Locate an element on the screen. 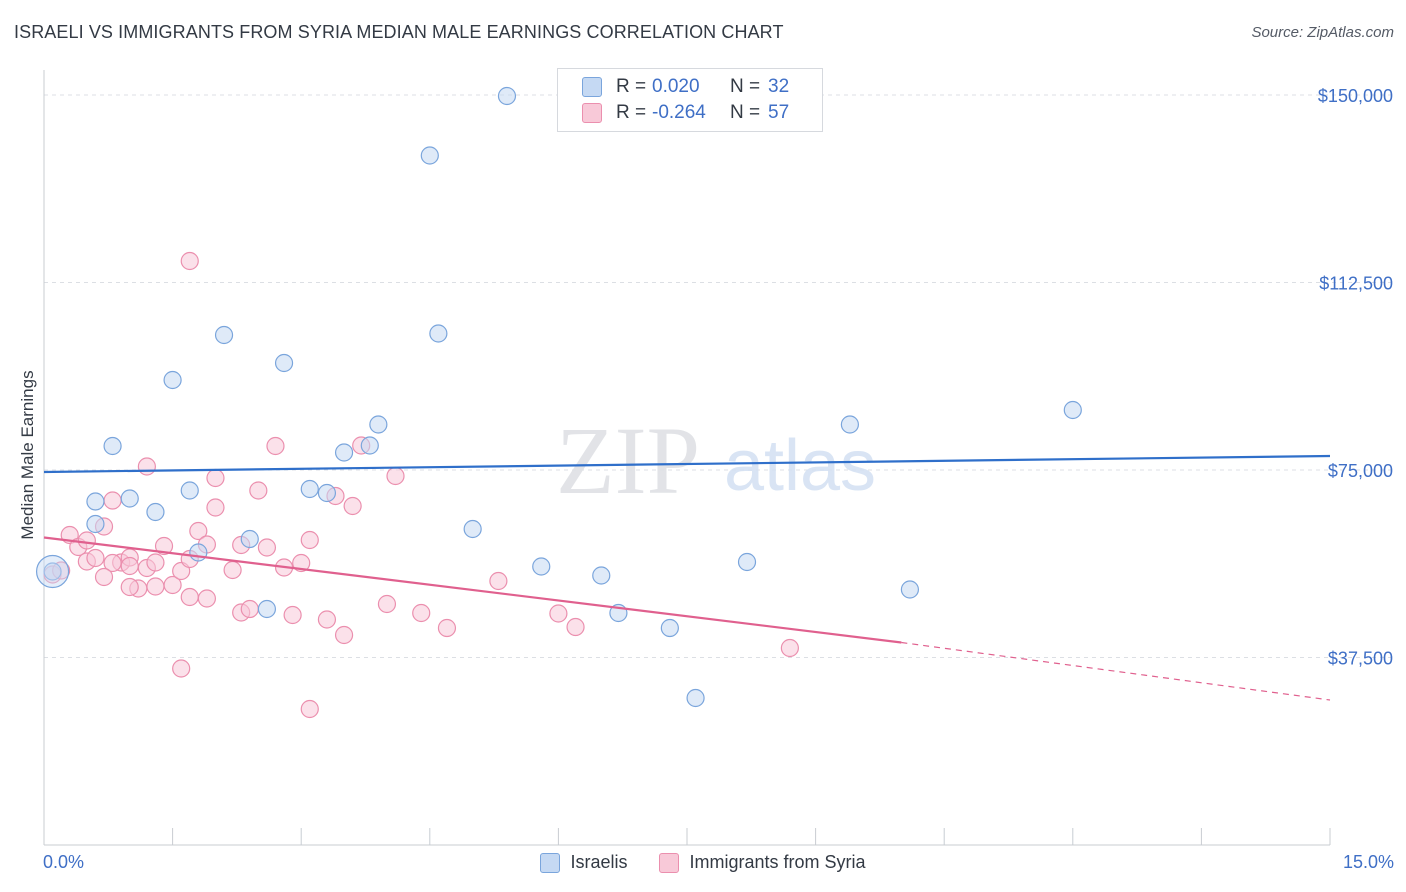  swatch-syria is located at coordinates (592, 113).